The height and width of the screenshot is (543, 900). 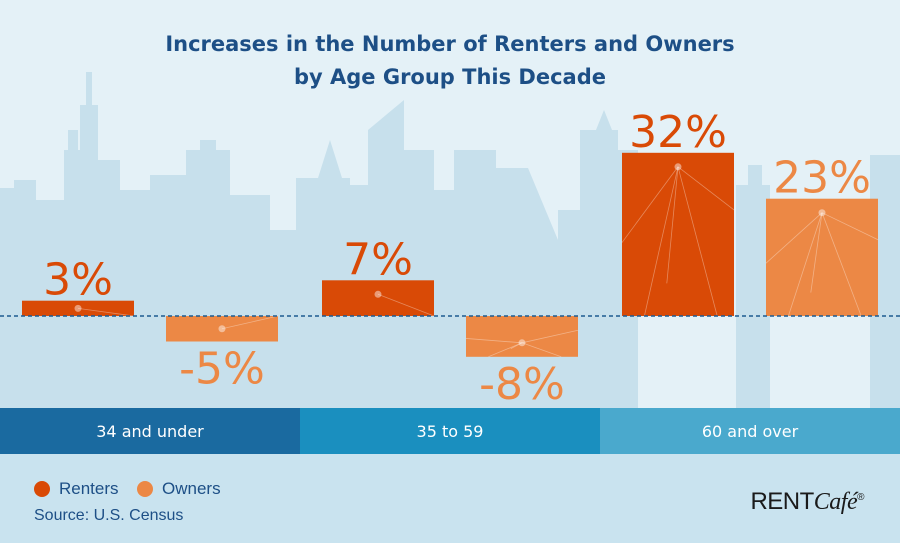 I want to click on logo-text-rent: RENT, so click(x=782, y=501).